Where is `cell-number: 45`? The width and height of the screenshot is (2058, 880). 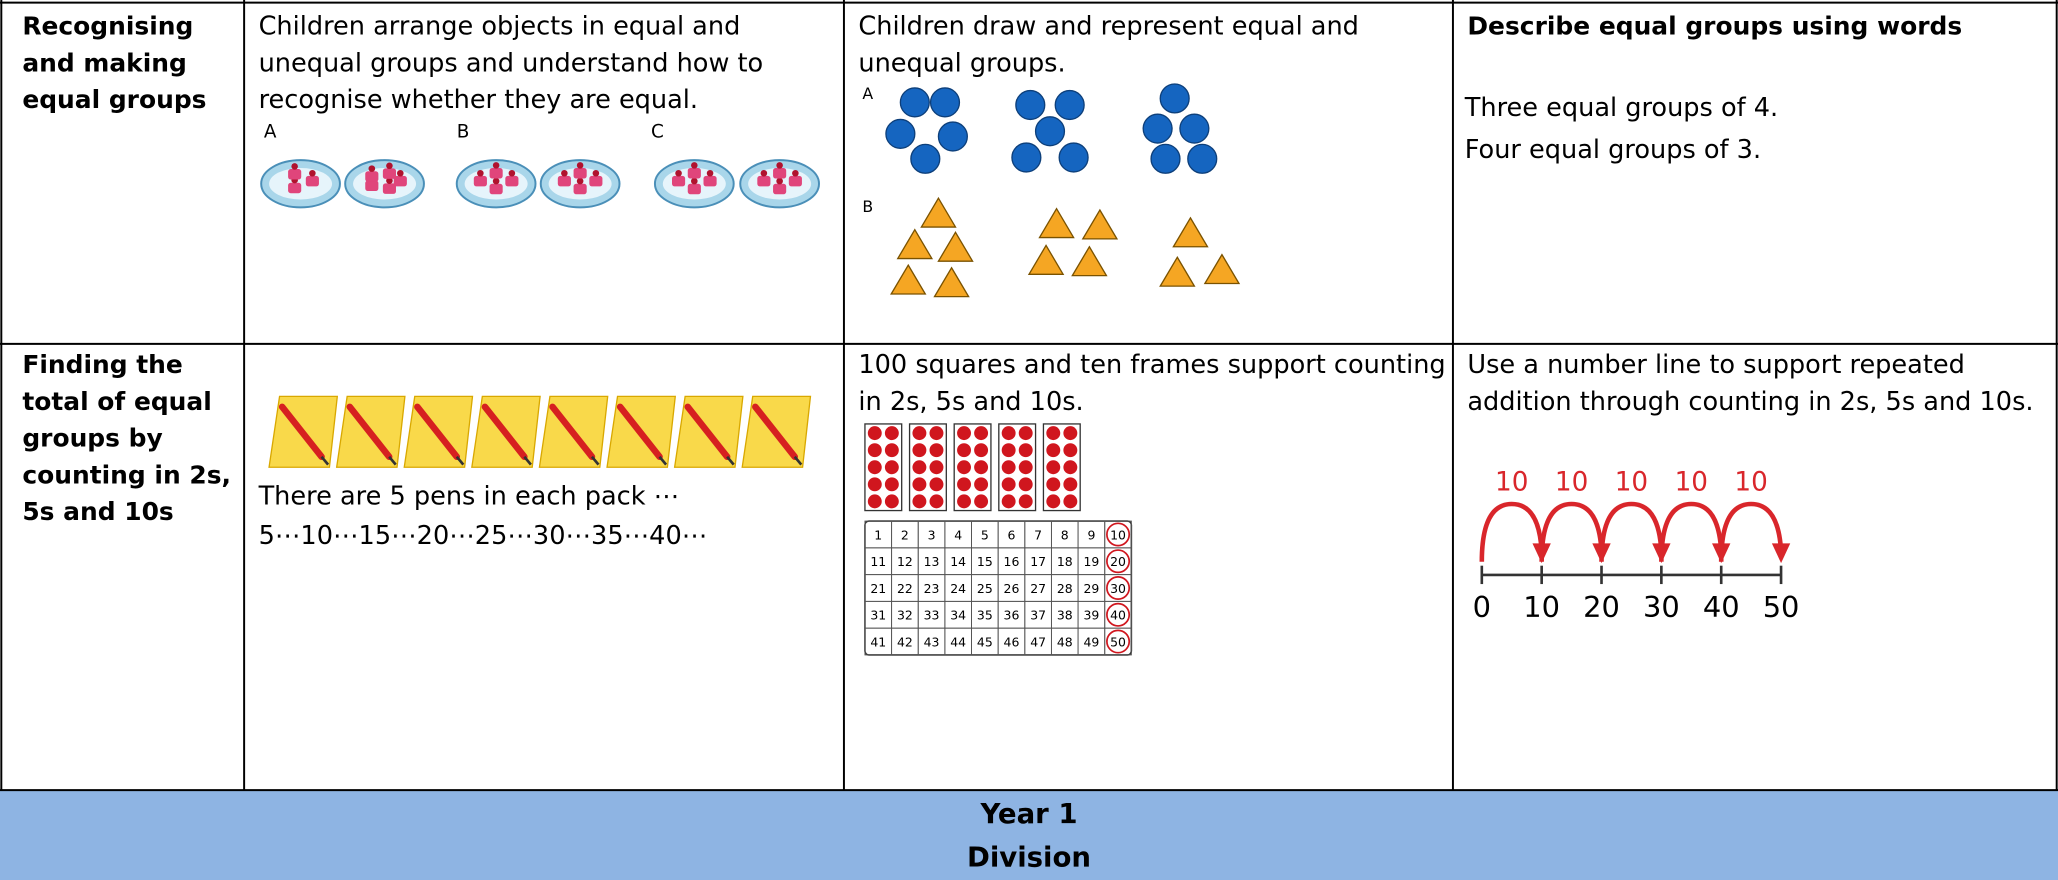 cell-number: 45 is located at coordinates (985, 641).